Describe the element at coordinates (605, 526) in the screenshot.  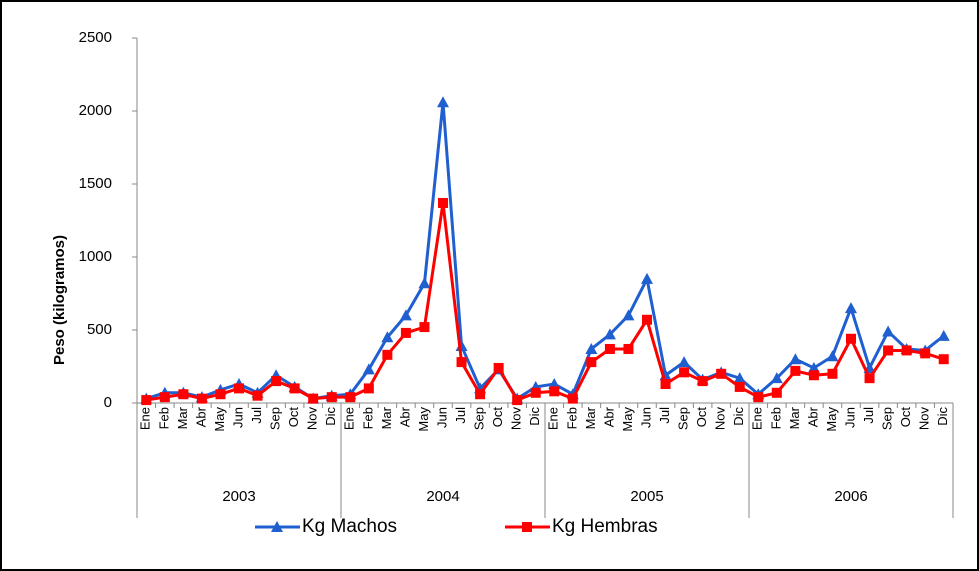
I see `legend-label: Kg Hembras` at that location.